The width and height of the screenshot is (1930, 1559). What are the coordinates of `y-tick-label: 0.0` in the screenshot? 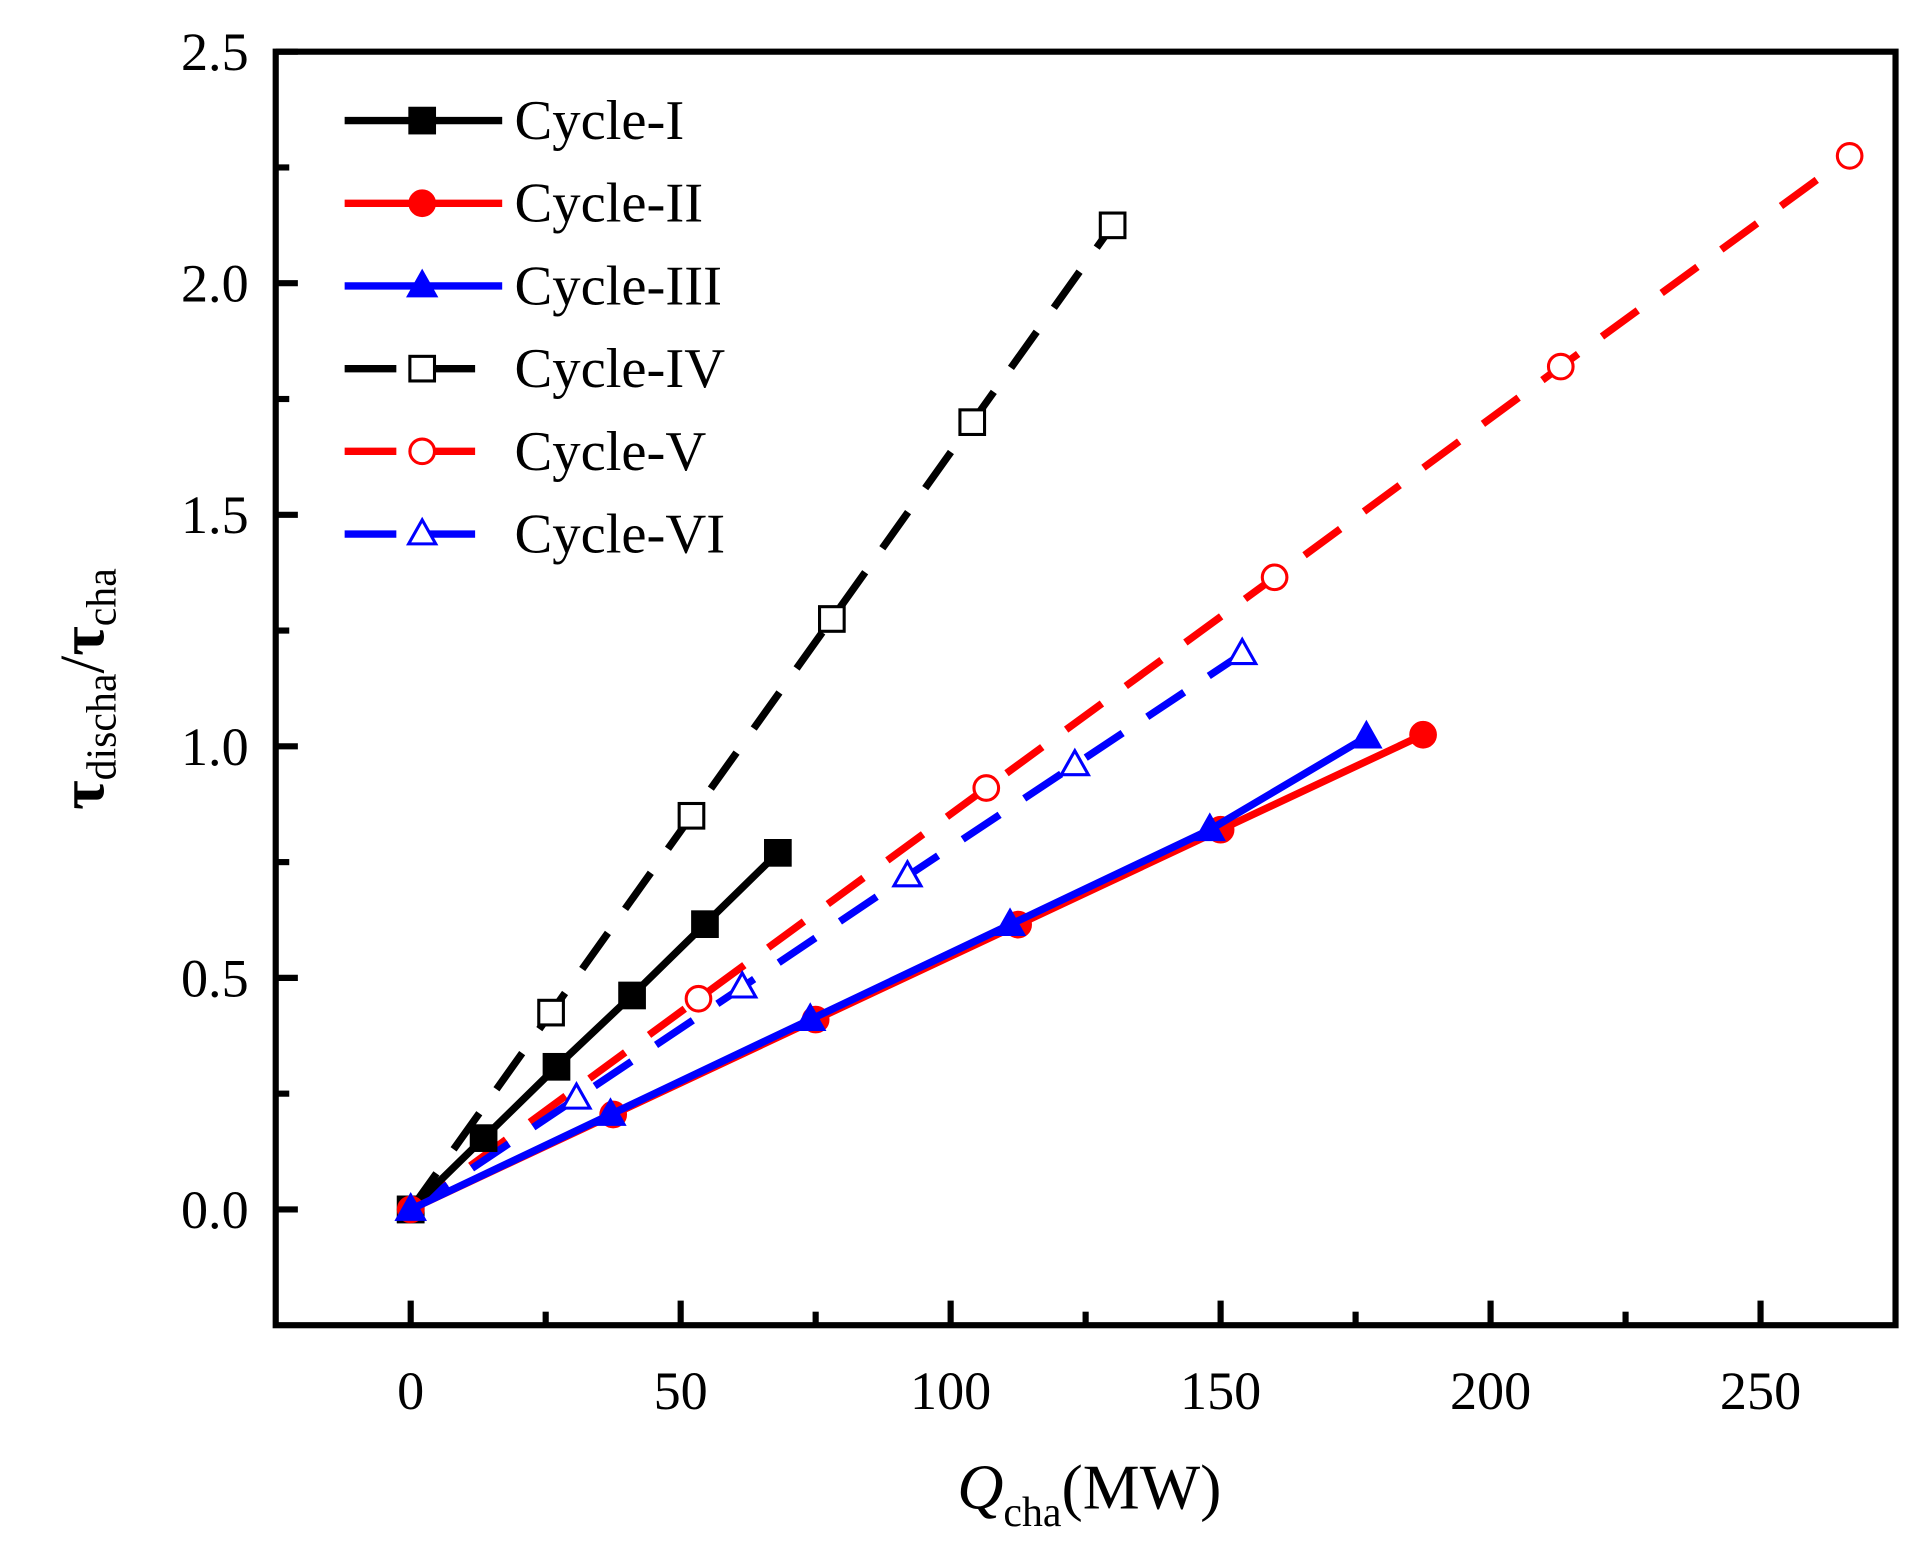 It's located at (215, 1210).